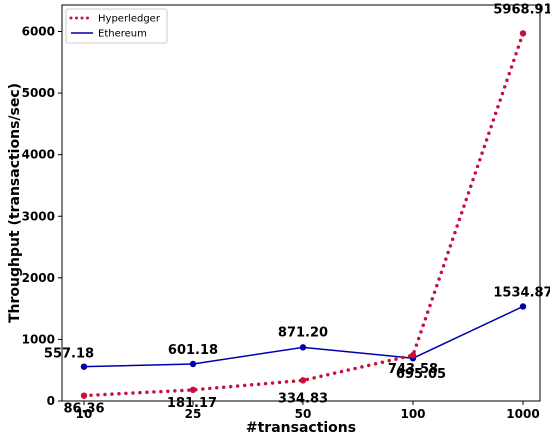  Describe the element at coordinates (69, 354) in the screenshot. I see `ethereum-data-label: 557.18` at that location.